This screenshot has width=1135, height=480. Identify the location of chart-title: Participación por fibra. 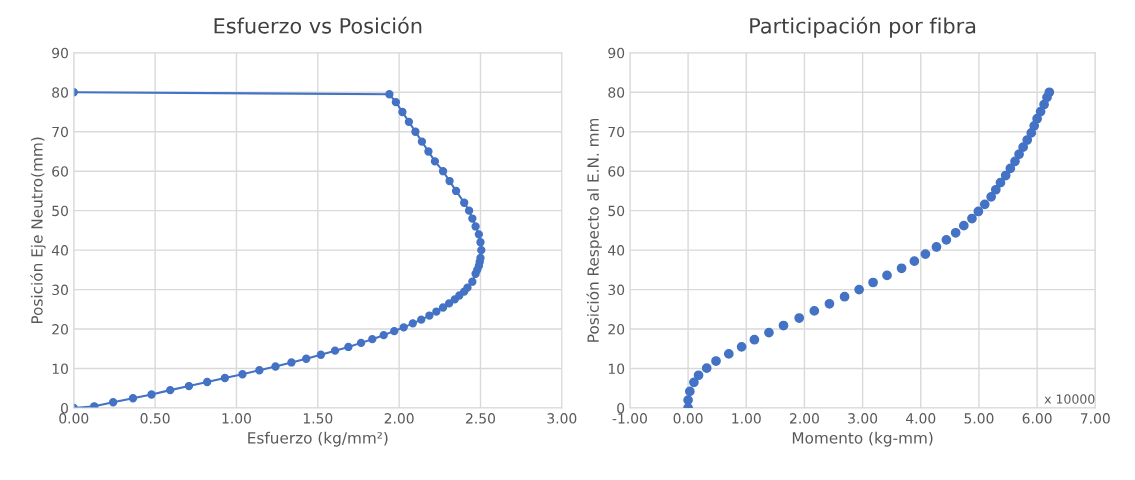
(863, 27).